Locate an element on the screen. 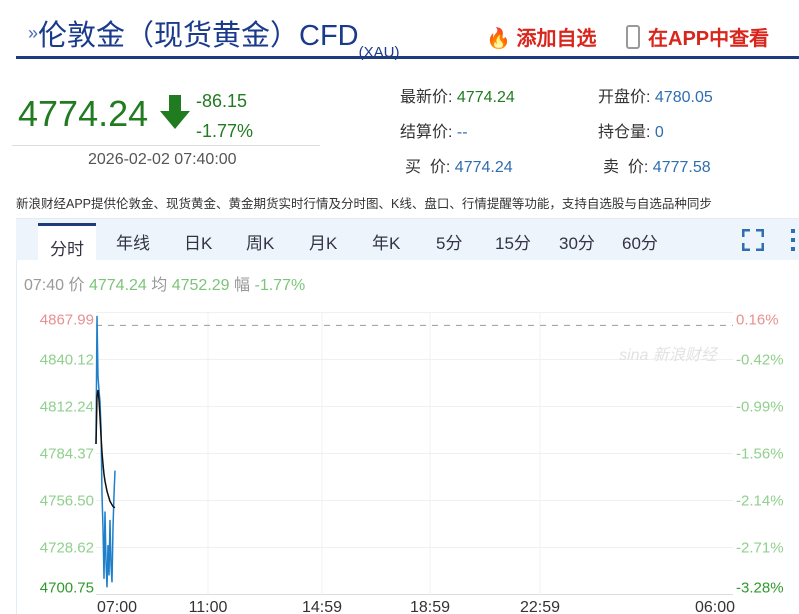 The width and height of the screenshot is (799, 614). info-label: 幅 is located at coordinates (242, 285).